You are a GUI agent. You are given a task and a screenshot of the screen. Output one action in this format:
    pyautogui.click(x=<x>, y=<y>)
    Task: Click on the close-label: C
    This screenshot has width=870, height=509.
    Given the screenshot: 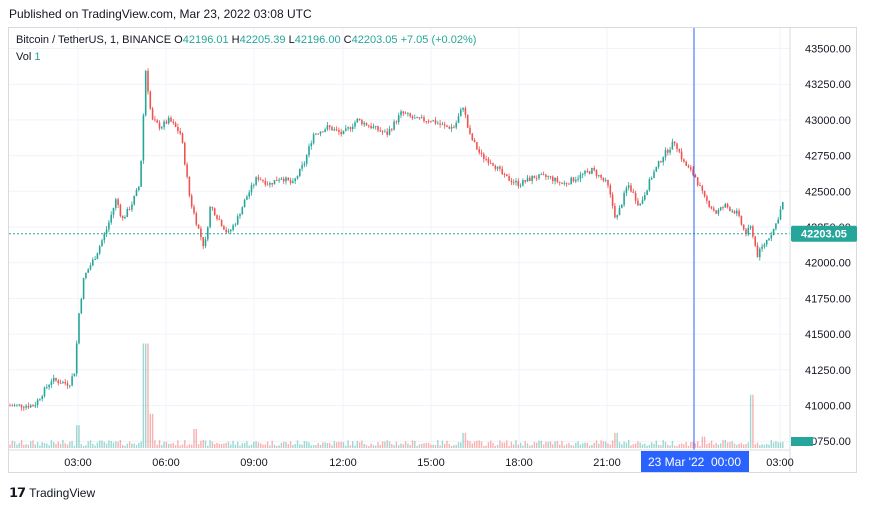 What is the action you would take?
    pyautogui.click(x=347, y=40)
    